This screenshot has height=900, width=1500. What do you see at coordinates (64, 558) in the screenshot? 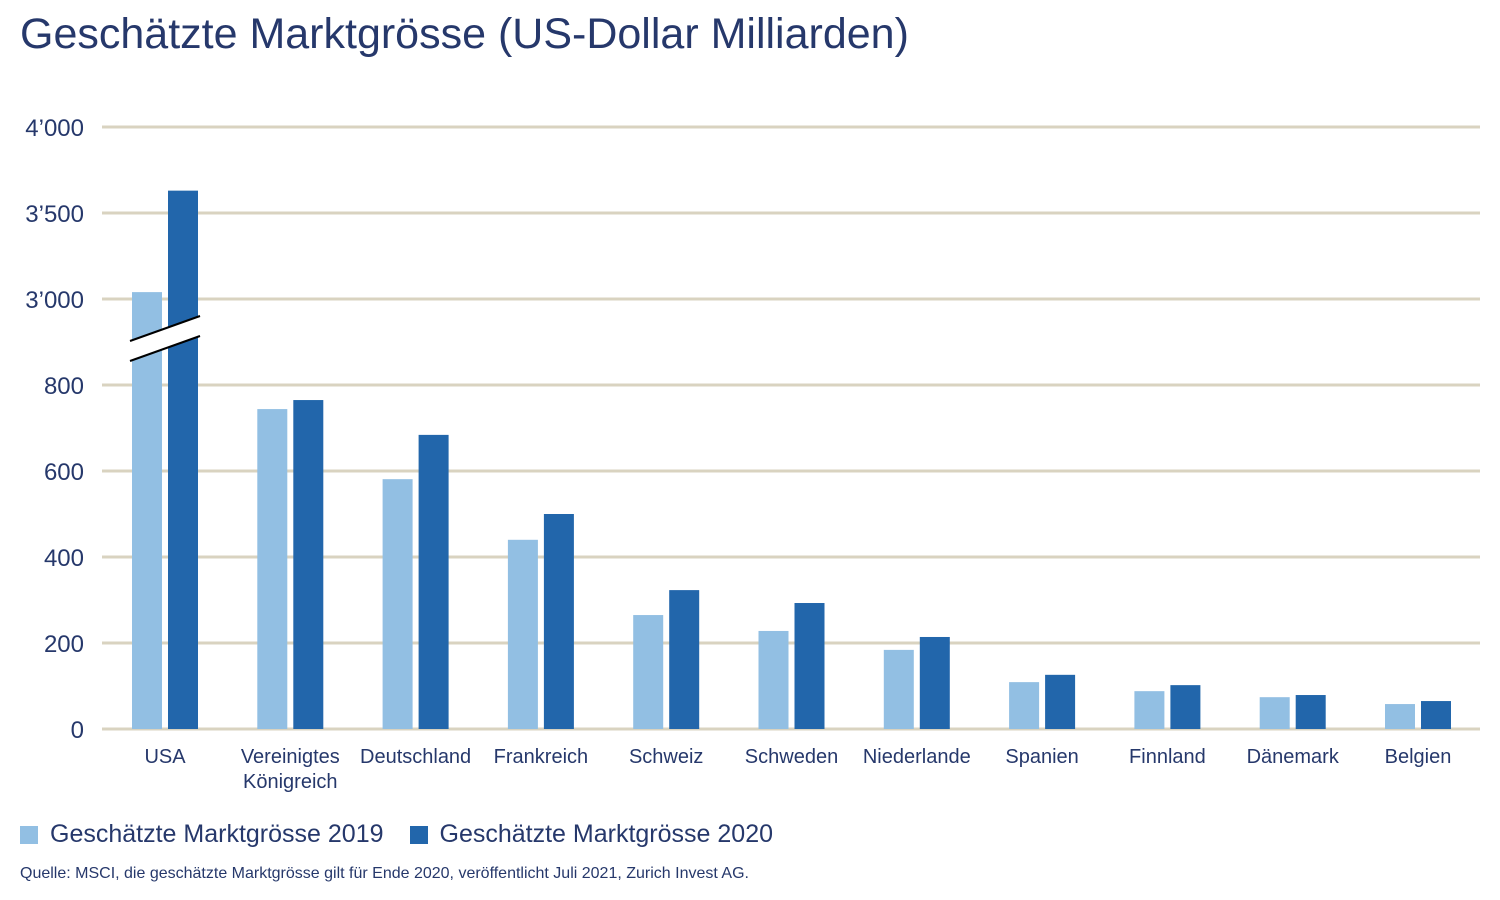
I see `y-tick-label: 400` at bounding box center [64, 558].